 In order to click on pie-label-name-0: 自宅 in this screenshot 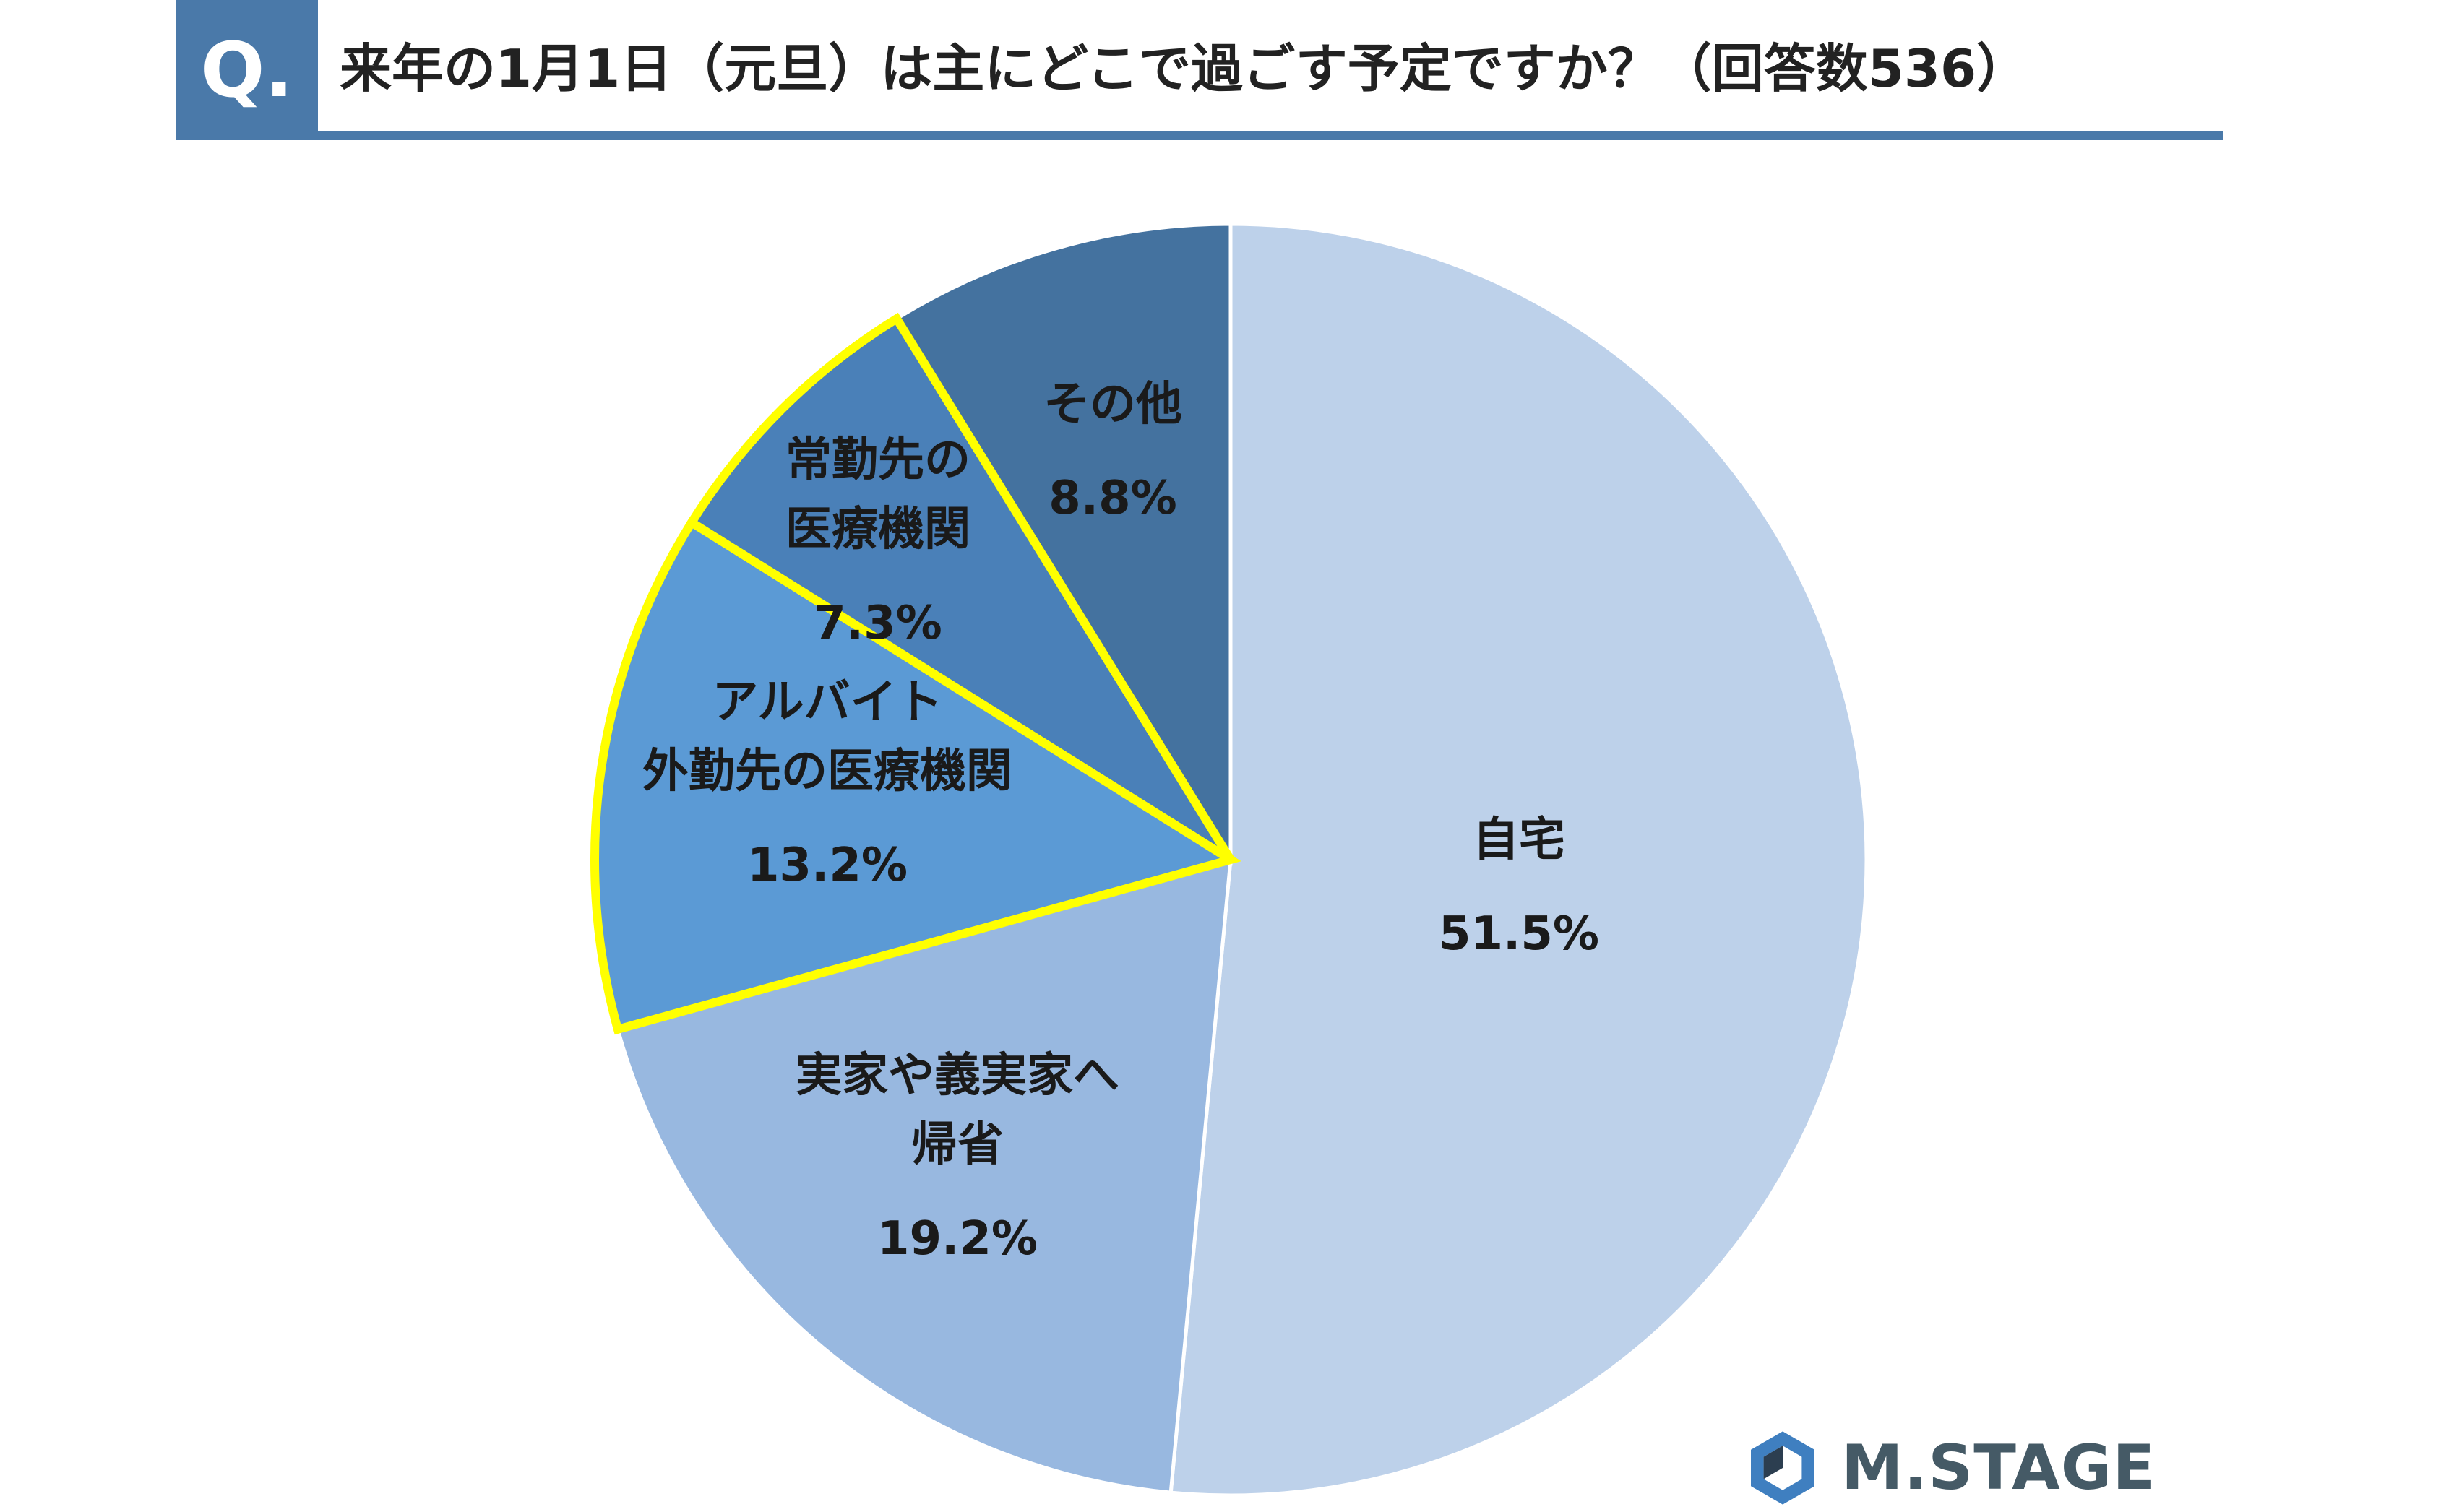, I will do `click(1519, 840)`.